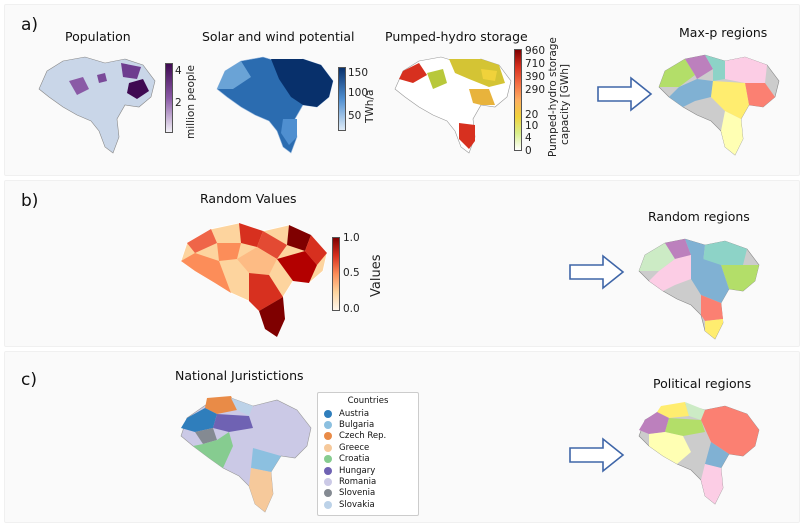  What do you see at coordinates (376, 275) in the screenshot?
I see `random-values-colorbar-label: Values` at bounding box center [376, 275].